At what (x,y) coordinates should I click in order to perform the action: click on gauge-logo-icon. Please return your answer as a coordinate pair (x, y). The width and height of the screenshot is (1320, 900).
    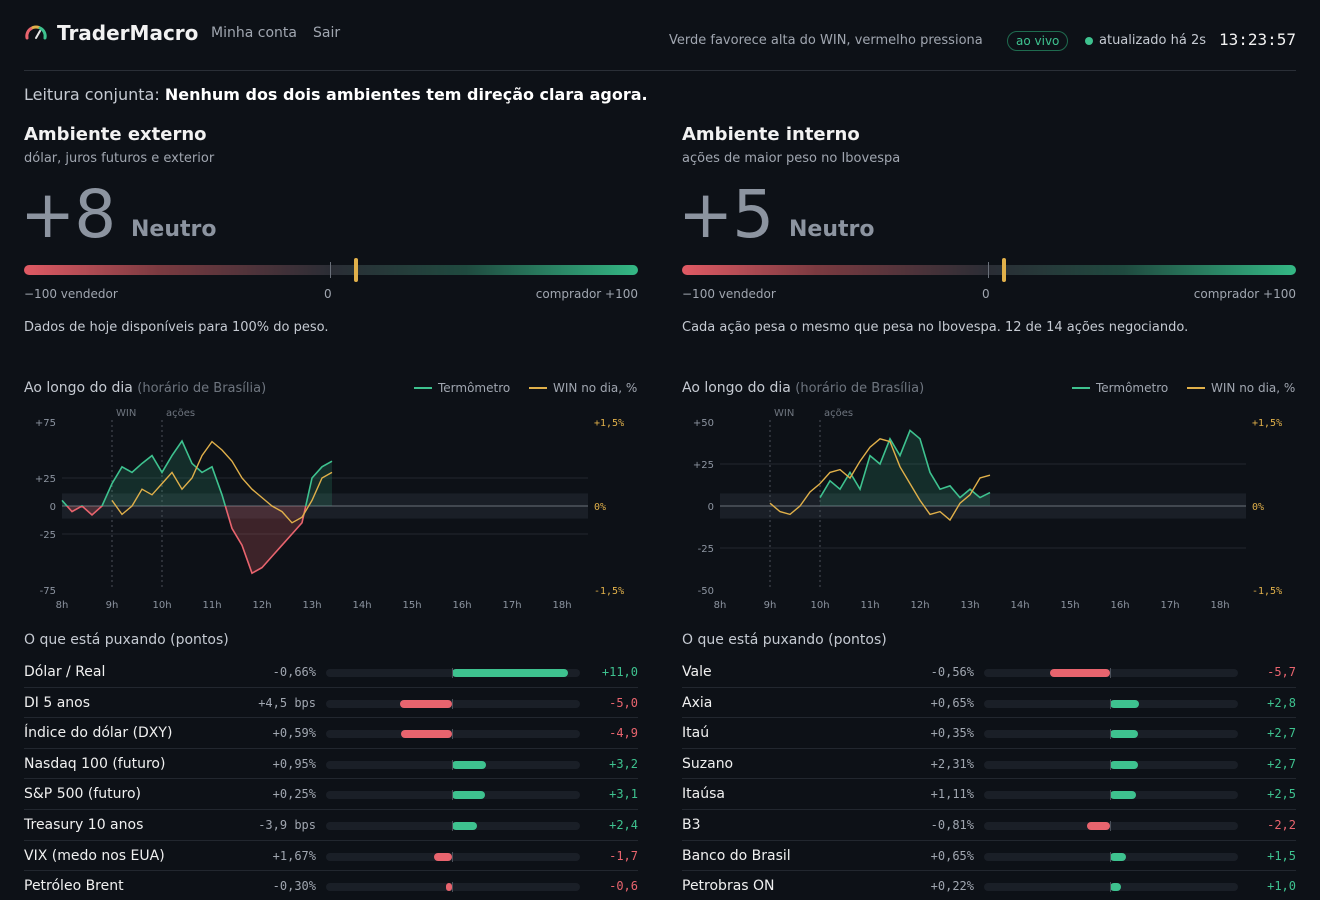
    Looking at the image, I should click on (36, 32).